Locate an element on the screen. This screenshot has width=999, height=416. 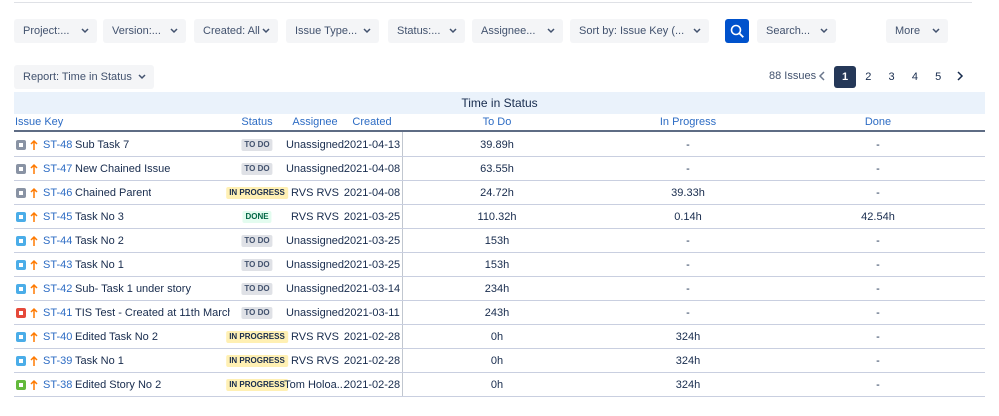
column-header: Done is located at coordinates (878, 122).